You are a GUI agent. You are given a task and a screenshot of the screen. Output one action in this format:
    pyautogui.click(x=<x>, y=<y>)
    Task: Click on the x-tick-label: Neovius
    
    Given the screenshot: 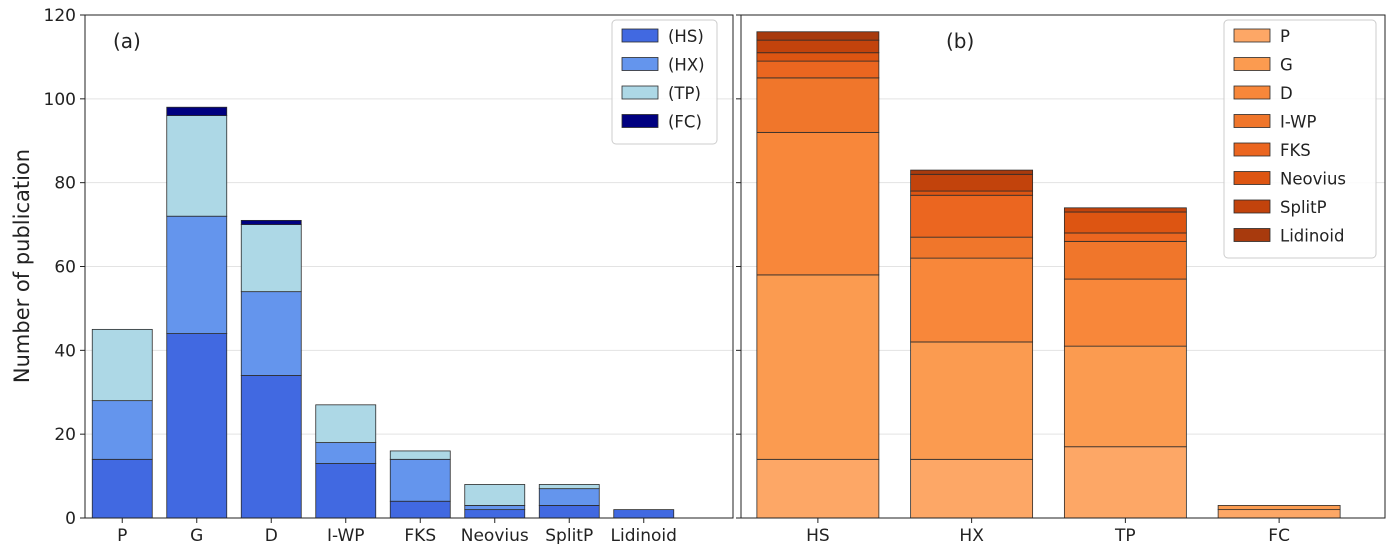 What is the action you would take?
    pyautogui.click(x=495, y=535)
    